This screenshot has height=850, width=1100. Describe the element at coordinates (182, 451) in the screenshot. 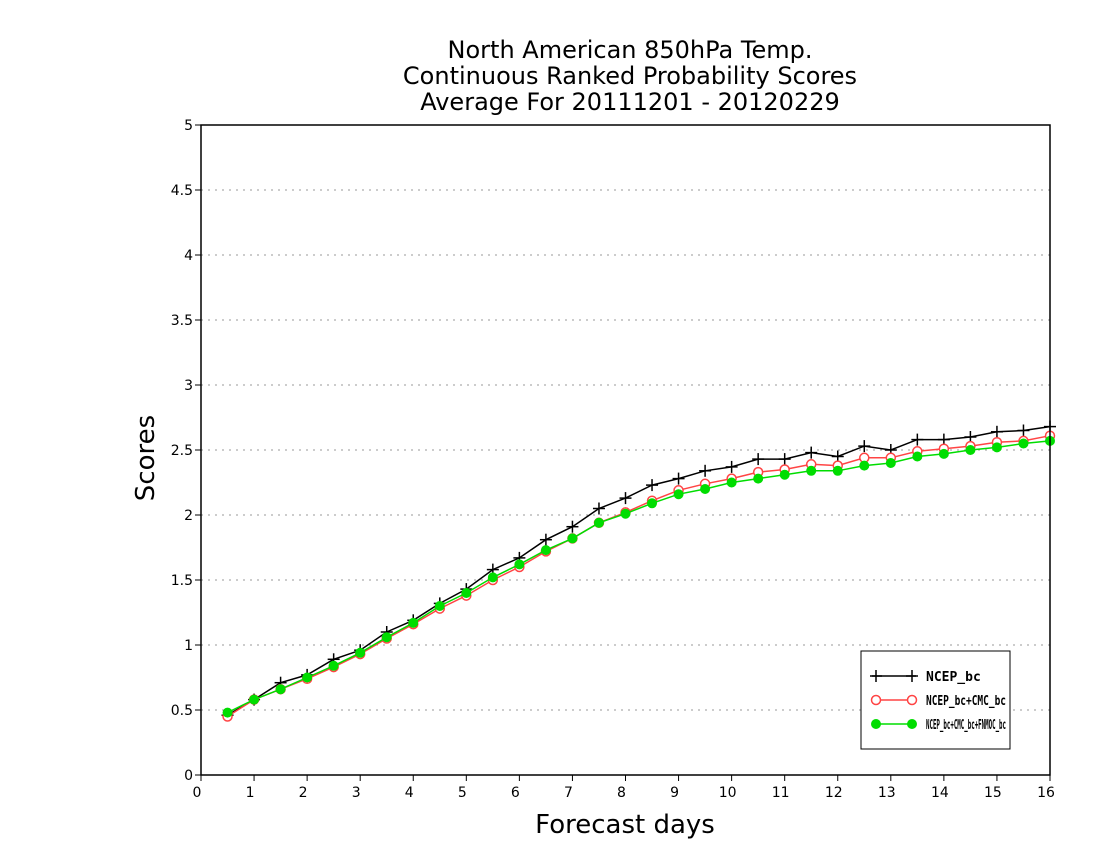

I see `y-tick-label: 2.5` at that location.